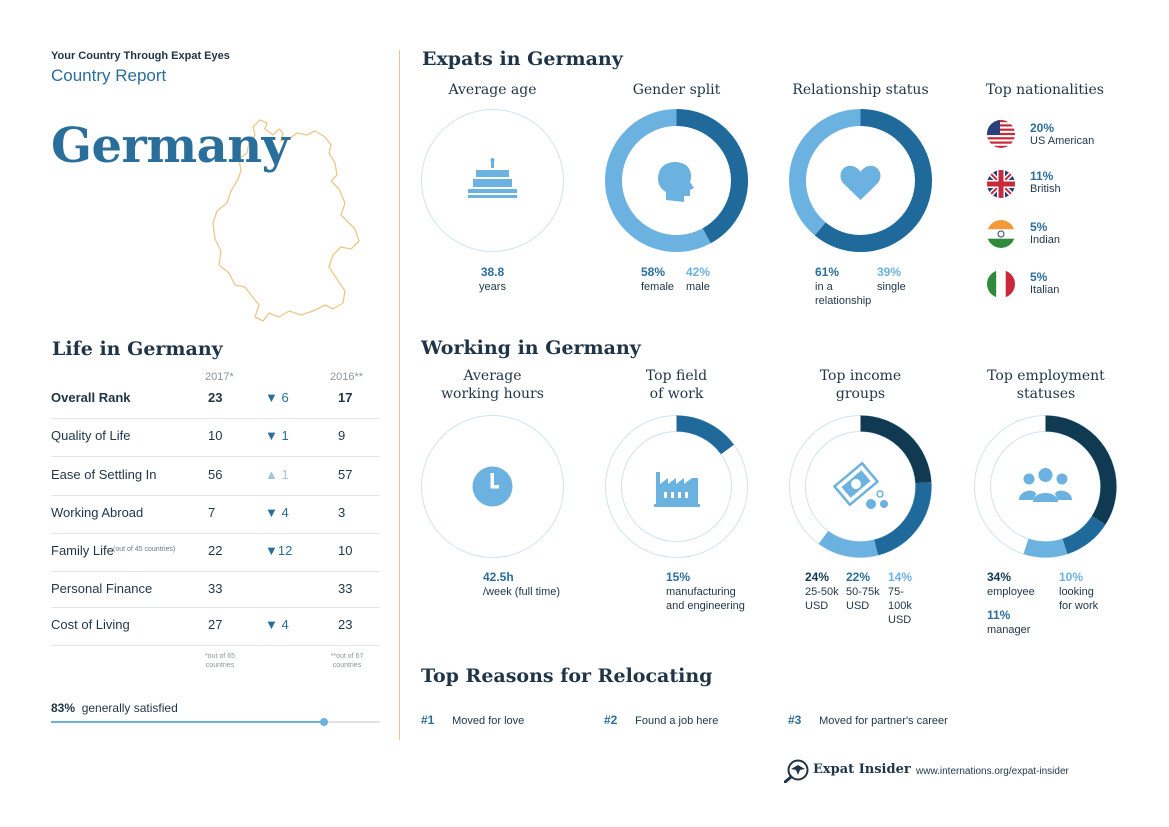 This screenshot has width=1169, height=827. What do you see at coordinates (473, 720) in the screenshot?
I see `reason-1: #1 Moved for love` at bounding box center [473, 720].